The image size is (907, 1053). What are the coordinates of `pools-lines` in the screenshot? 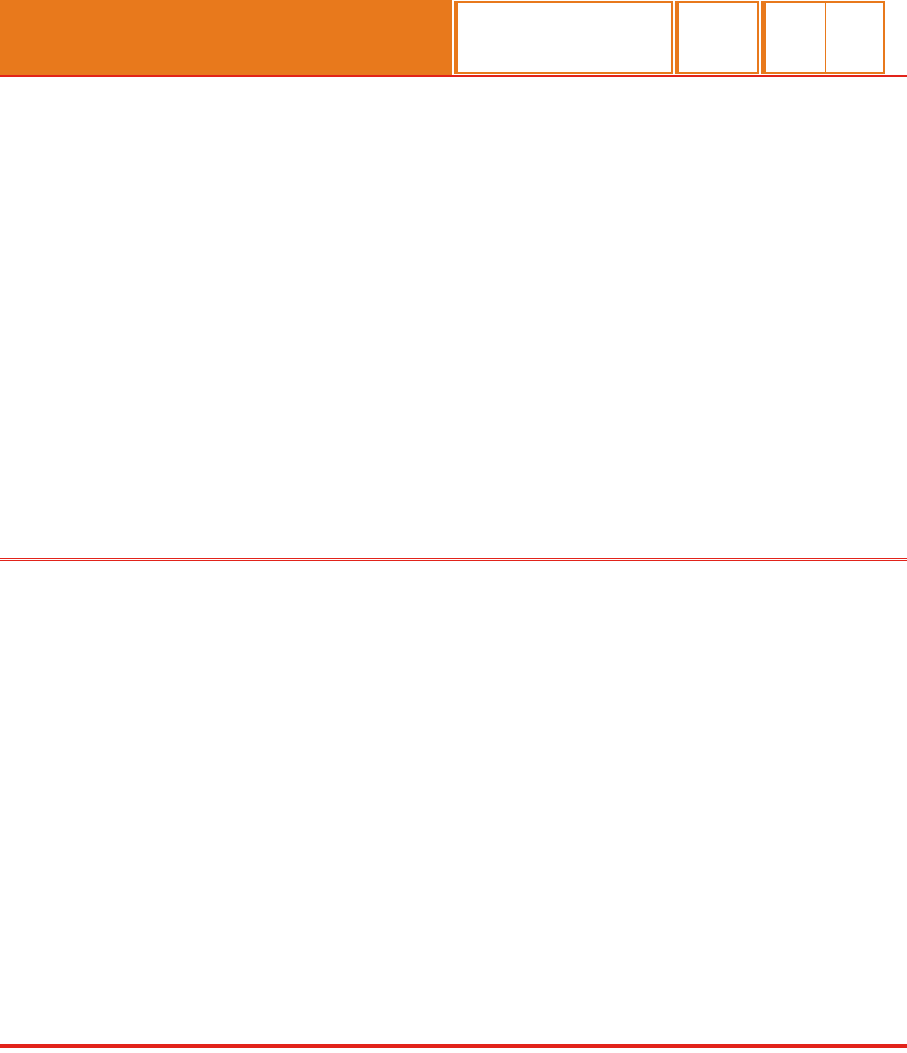 It's located at (718, 37).